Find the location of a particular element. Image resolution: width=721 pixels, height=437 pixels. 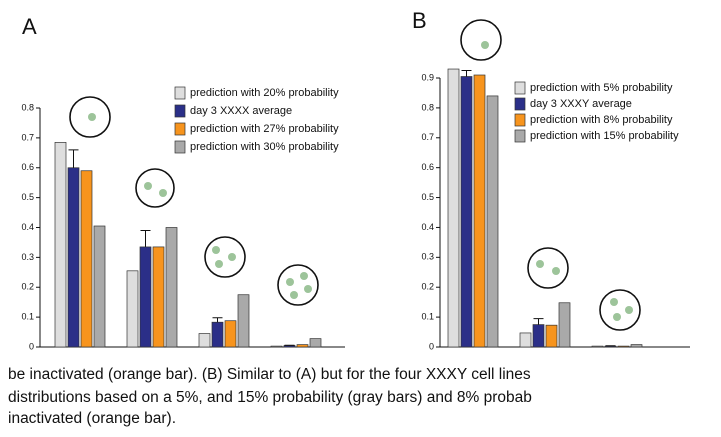

legend-label: prediction with 8% probability is located at coordinates (601, 120).